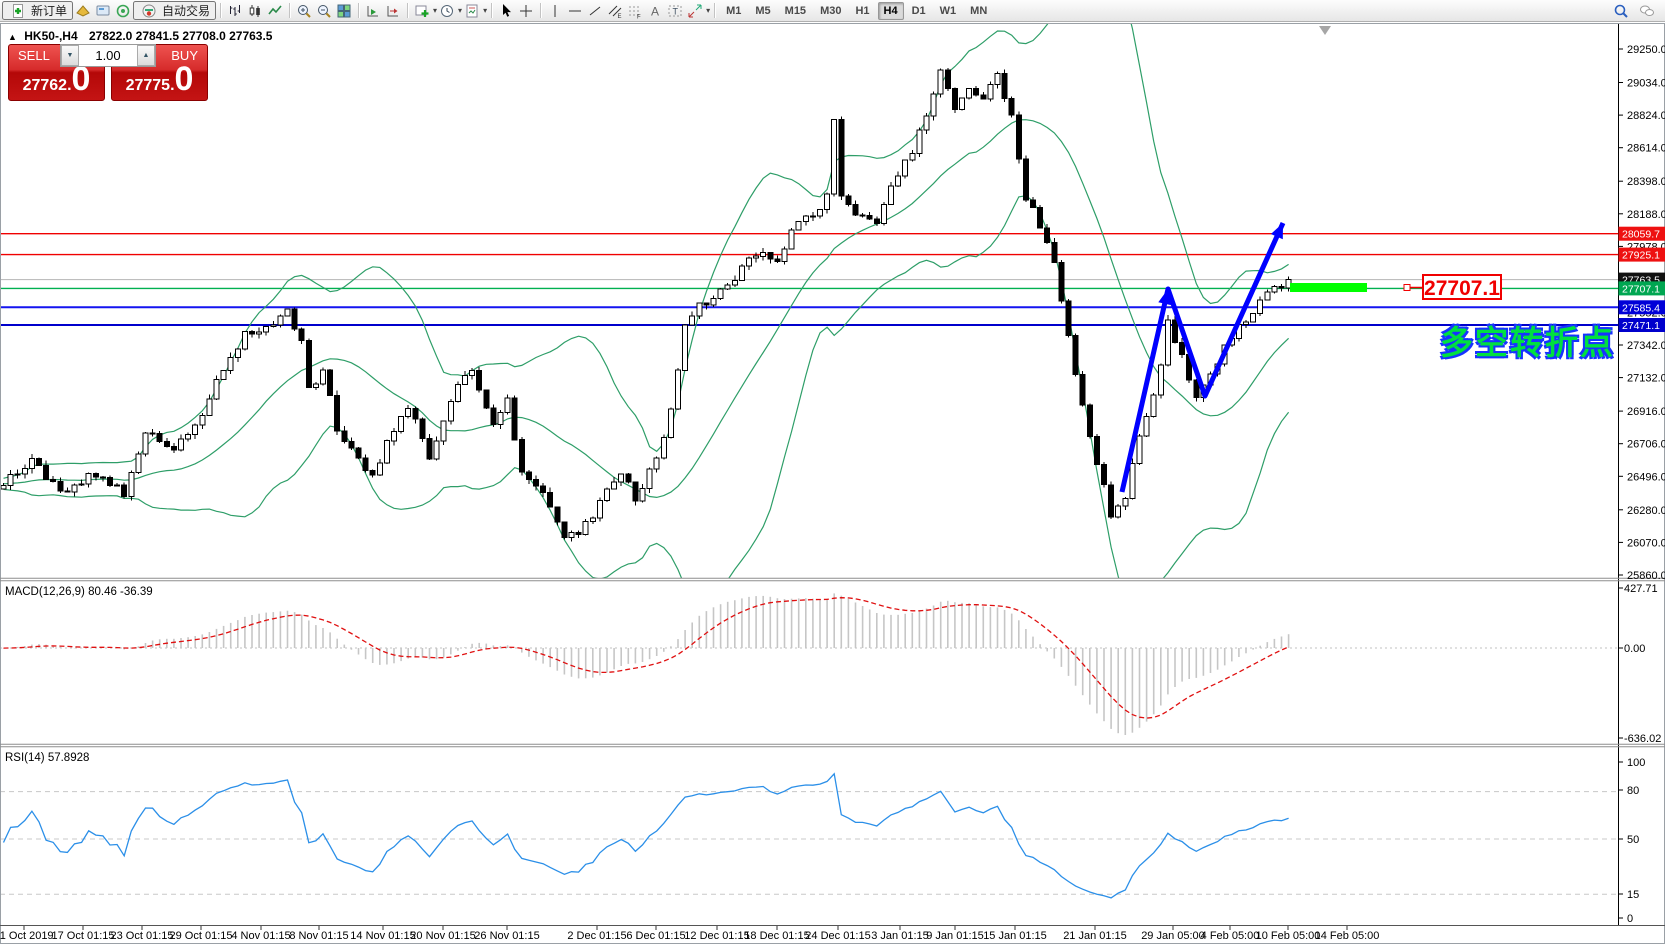  What do you see at coordinates (595, 10) in the screenshot?
I see `trendline-icon` at bounding box center [595, 10].